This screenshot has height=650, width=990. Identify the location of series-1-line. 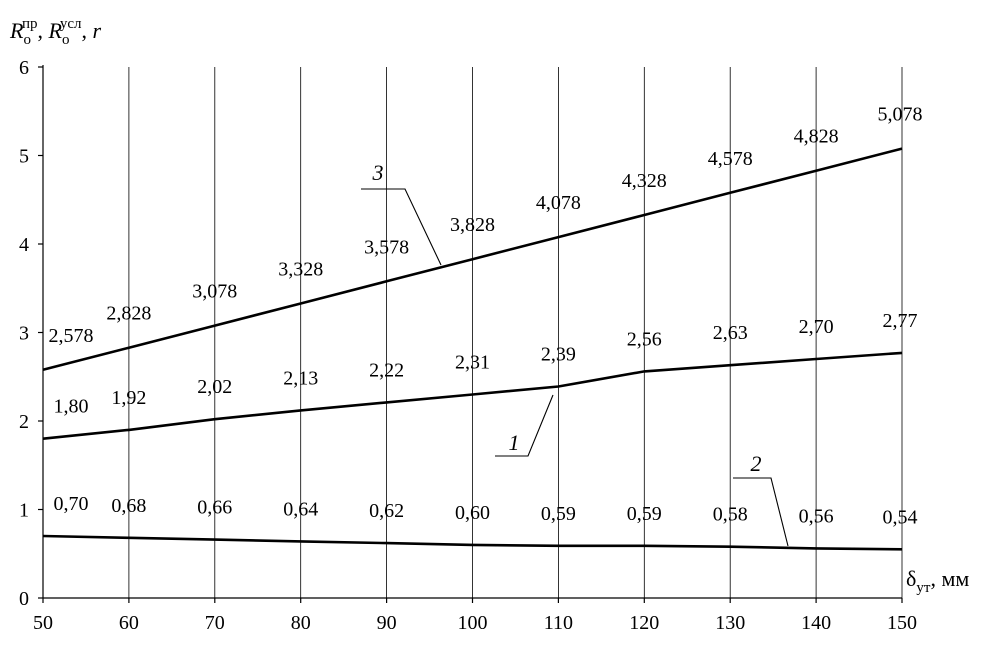
(472, 395).